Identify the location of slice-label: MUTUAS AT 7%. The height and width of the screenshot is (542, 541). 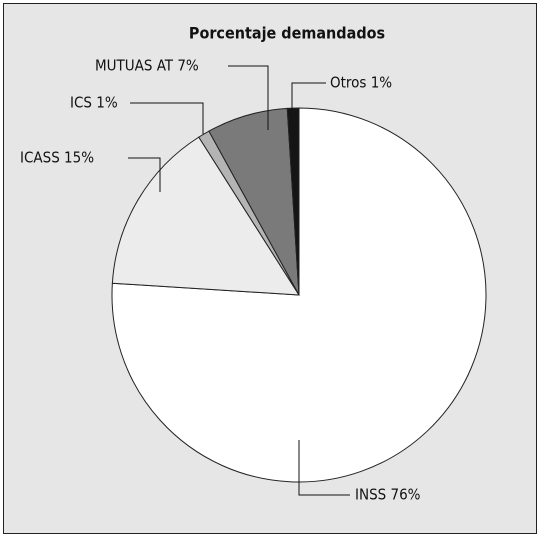
(147, 66).